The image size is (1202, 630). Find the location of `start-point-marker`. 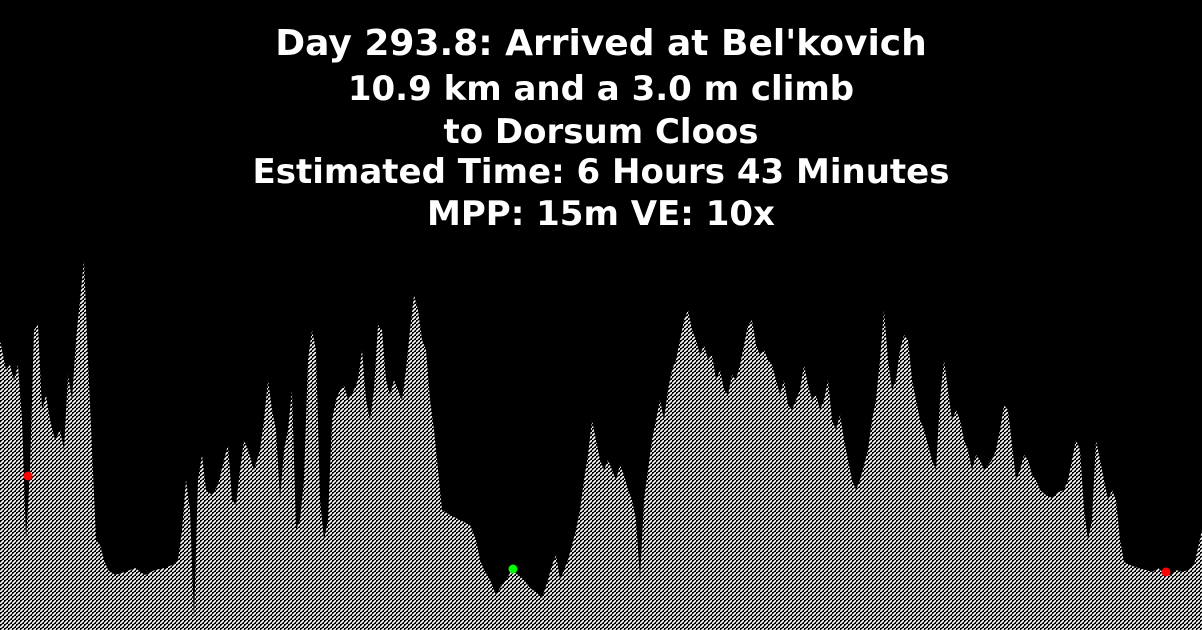

start-point-marker is located at coordinates (28, 476).